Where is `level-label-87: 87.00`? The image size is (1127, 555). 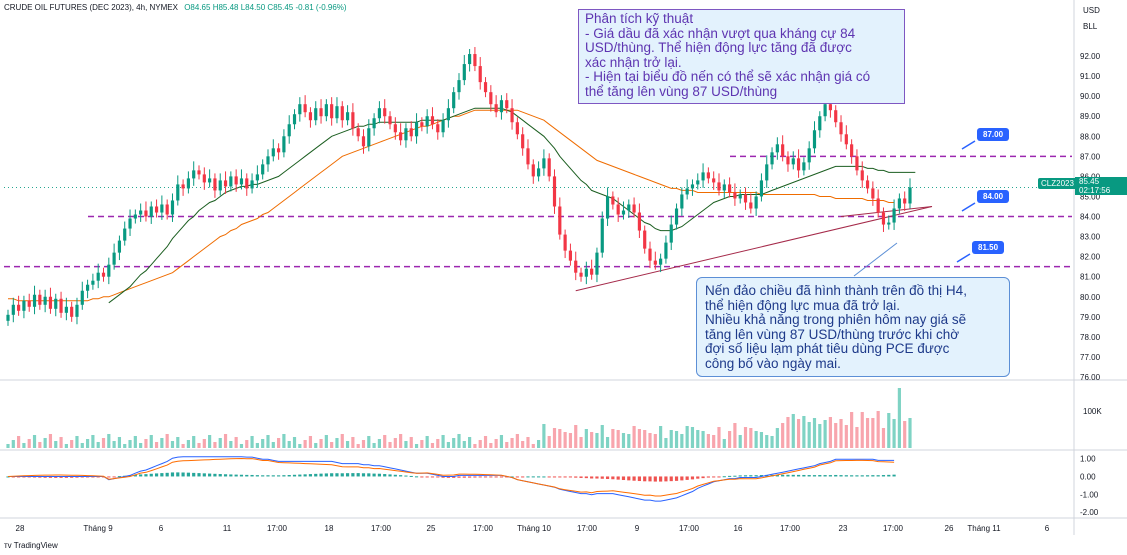 level-label-87: 87.00 is located at coordinates (993, 134).